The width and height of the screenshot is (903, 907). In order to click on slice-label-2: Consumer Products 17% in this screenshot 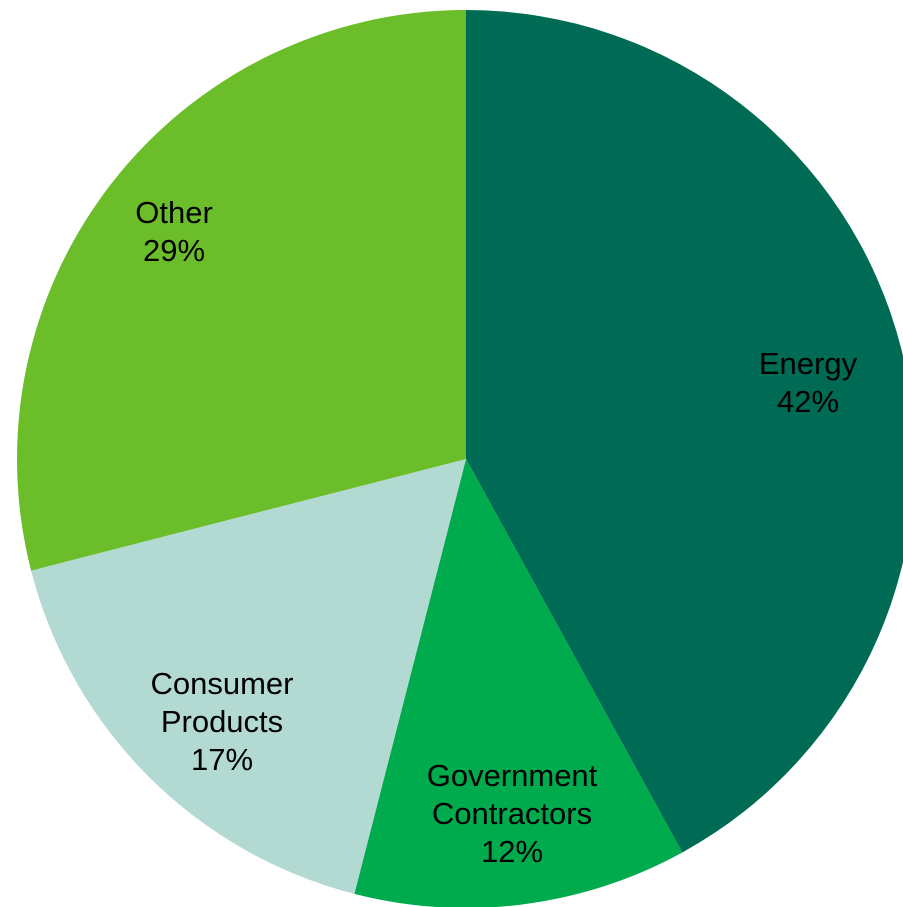, I will do `click(222, 722)`.